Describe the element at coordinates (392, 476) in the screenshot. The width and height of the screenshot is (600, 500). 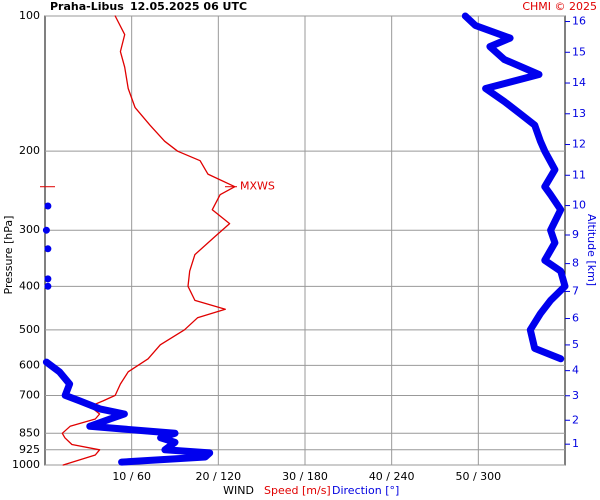
I see `x-tick-label: 40 / 240` at that location.